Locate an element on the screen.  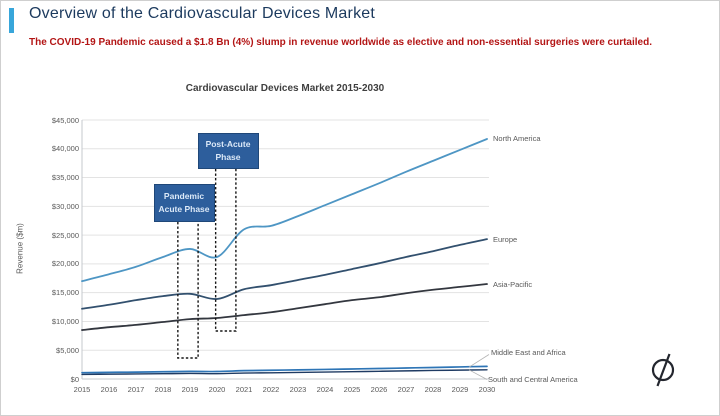
series-line-europe is located at coordinates (284, 274).